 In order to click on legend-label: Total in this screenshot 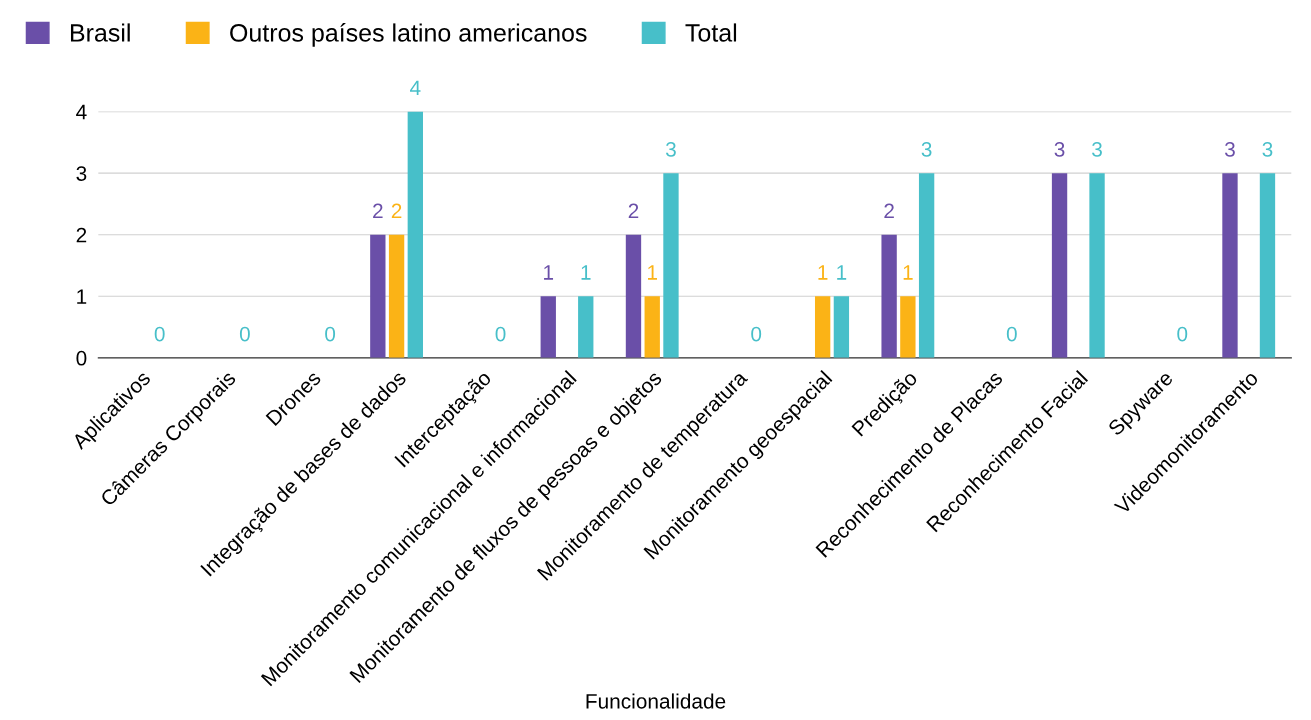, I will do `click(711, 32)`.